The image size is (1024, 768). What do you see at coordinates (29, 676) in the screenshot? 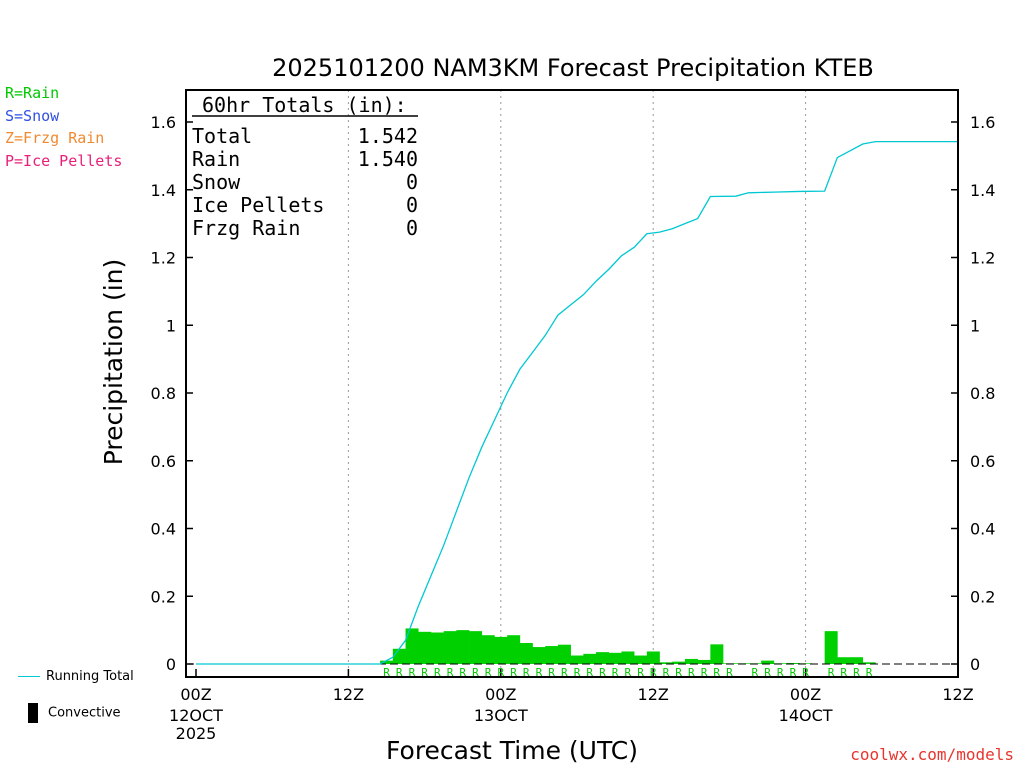
I see `running-total-swatch` at bounding box center [29, 676].